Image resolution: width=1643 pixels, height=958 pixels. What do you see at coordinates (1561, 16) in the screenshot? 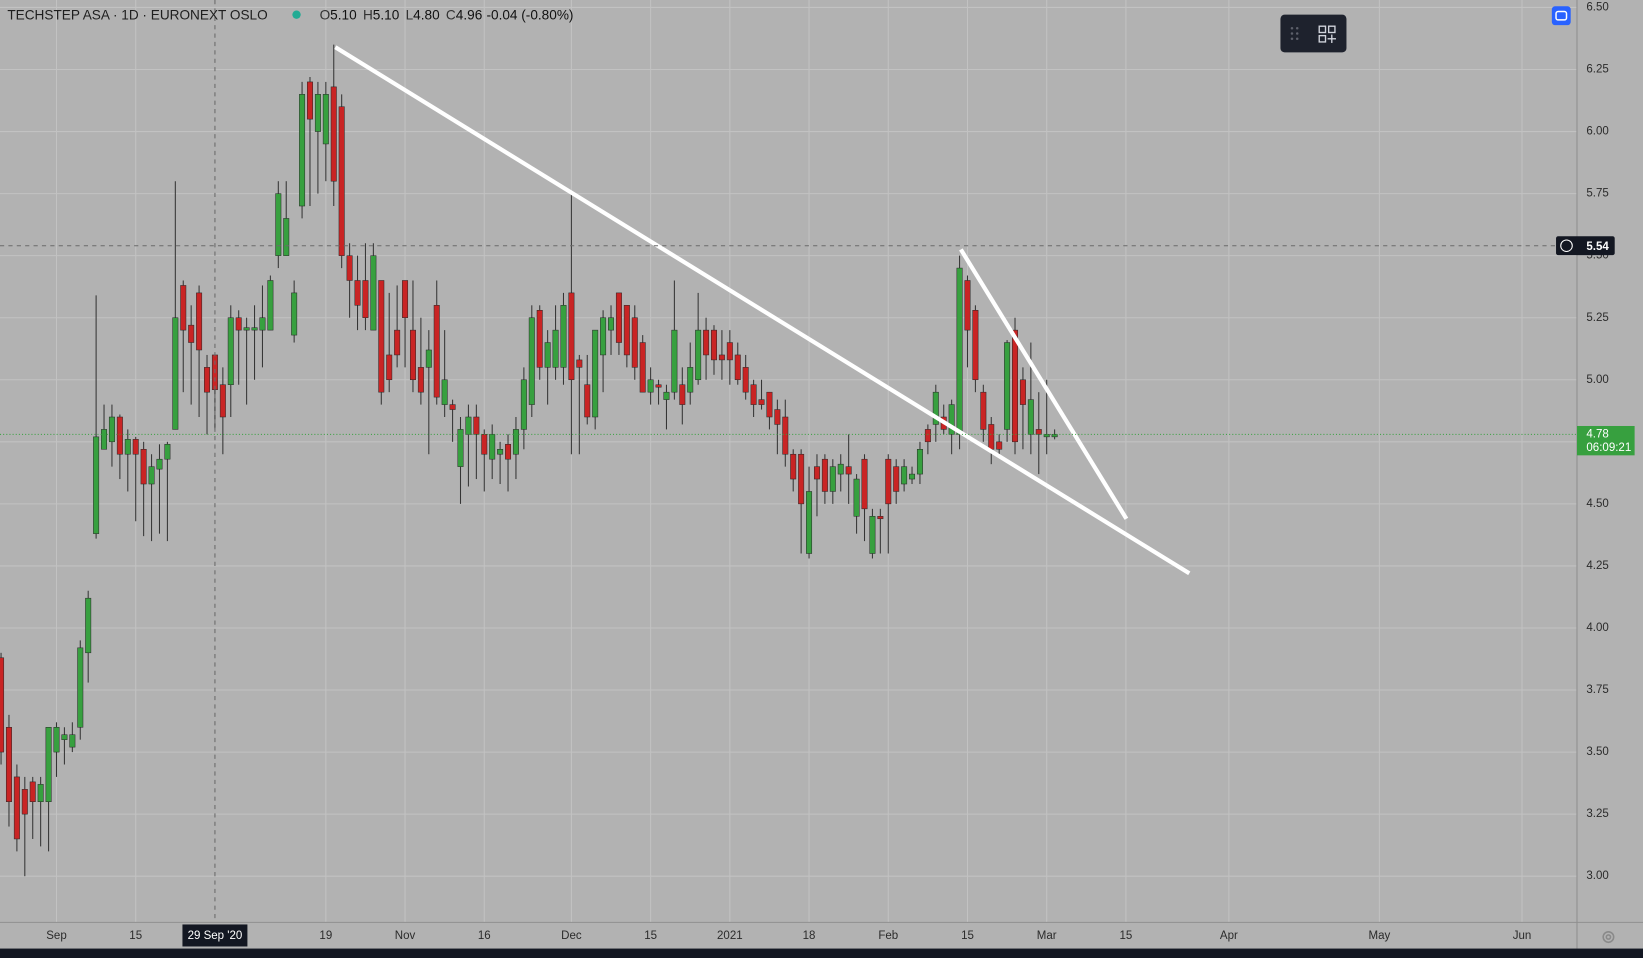
I see `top-right-button` at bounding box center [1561, 16].